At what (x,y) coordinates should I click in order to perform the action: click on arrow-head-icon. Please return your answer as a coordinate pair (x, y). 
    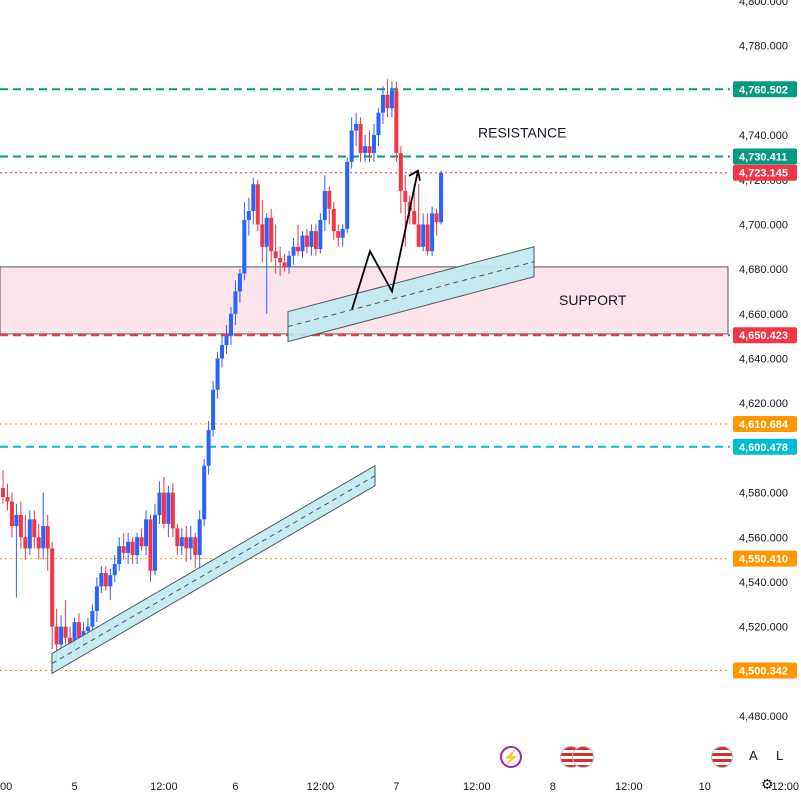
    Looking at the image, I should click on (414, 175).